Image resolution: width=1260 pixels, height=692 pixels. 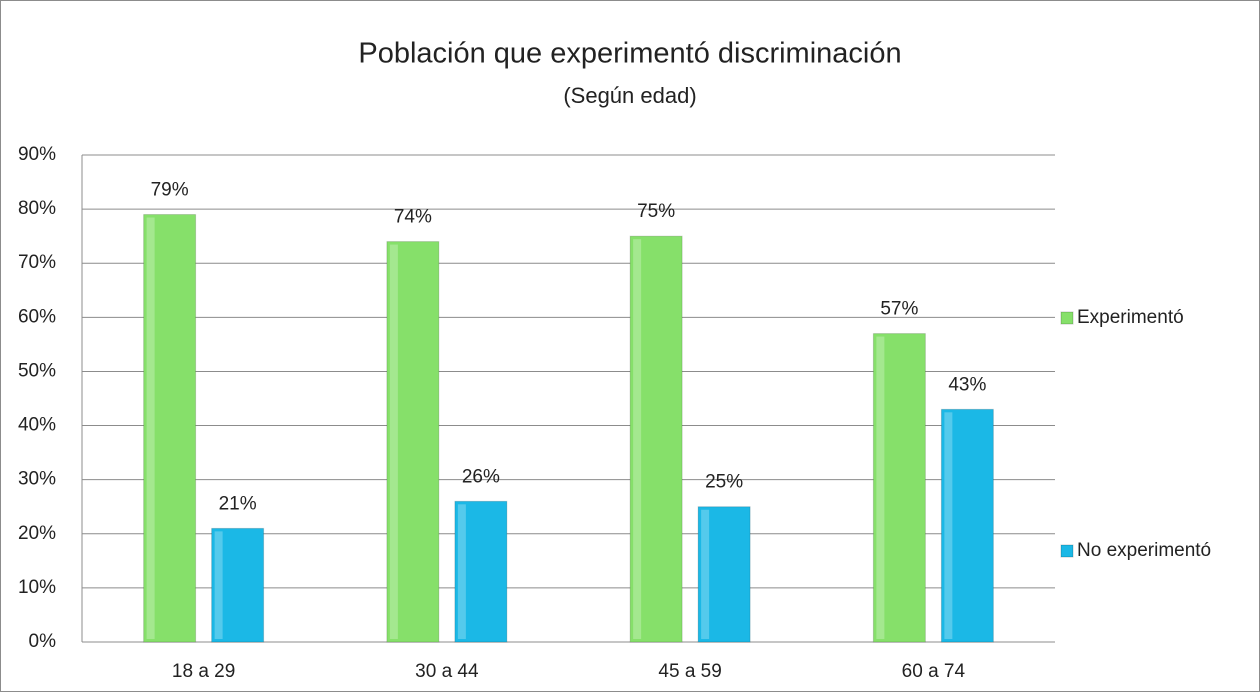 I want to click on data-label: 25%, so click(x=724, y=482).